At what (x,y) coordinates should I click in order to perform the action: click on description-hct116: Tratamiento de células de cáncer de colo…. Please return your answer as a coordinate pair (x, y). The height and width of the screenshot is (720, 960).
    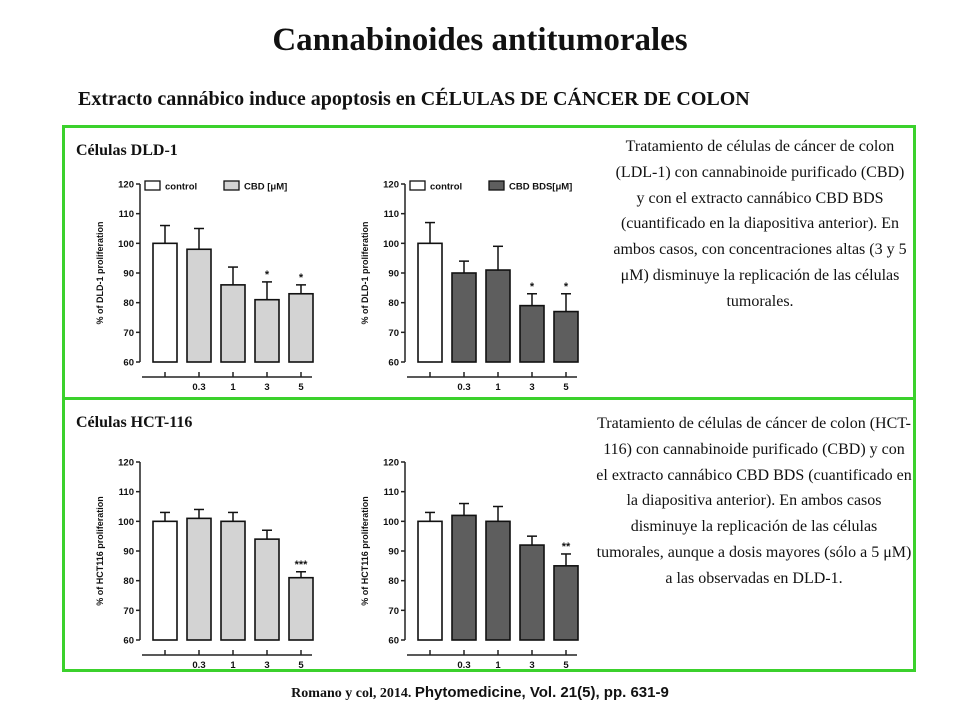
    Looking at the image, I should click on (754, 501).